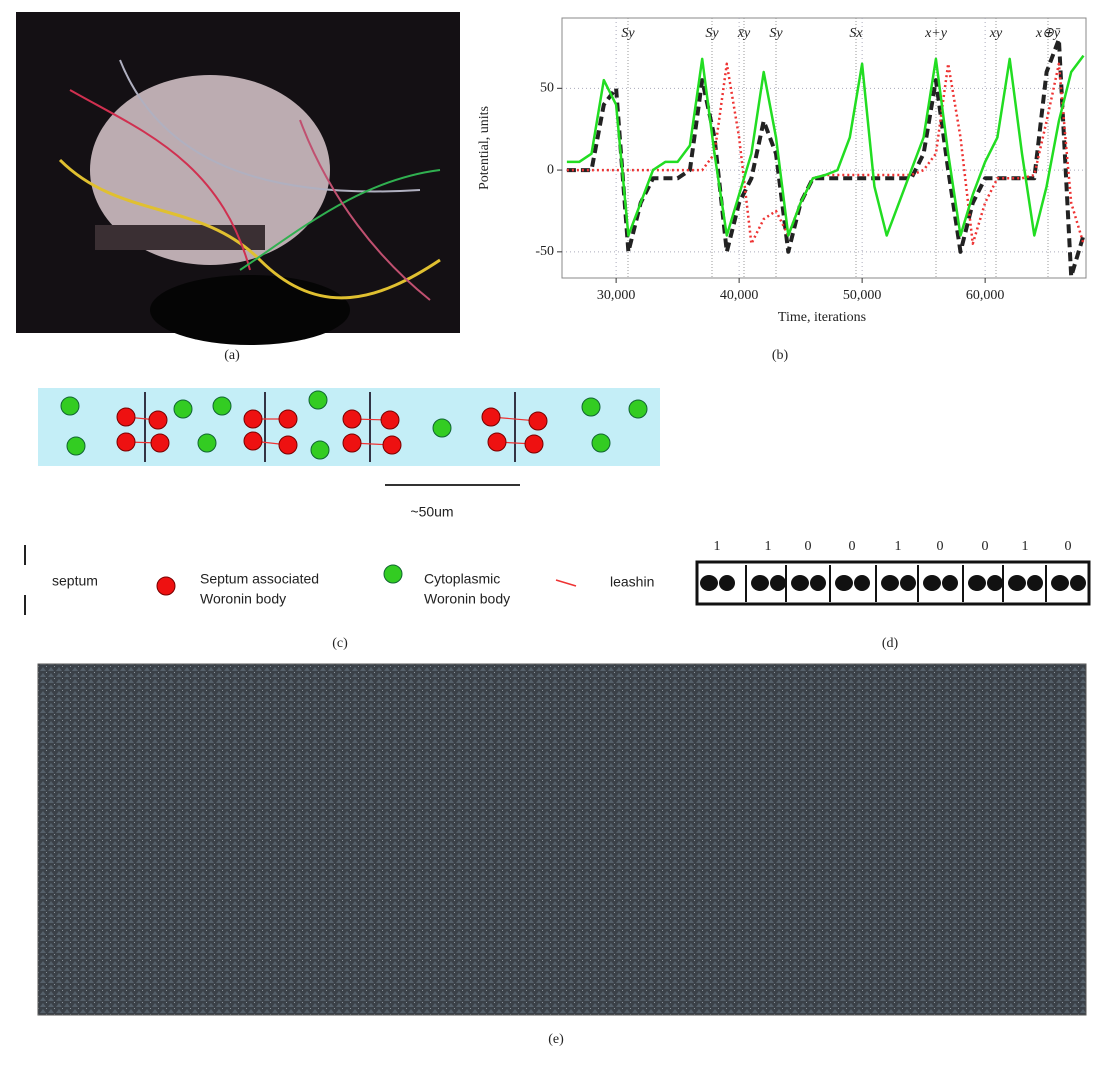 This screenshot has height=1067, width=1111. Describe the element at coordinates (744, 33) in the screenshot. I see `annotation: x̄y` at that location.